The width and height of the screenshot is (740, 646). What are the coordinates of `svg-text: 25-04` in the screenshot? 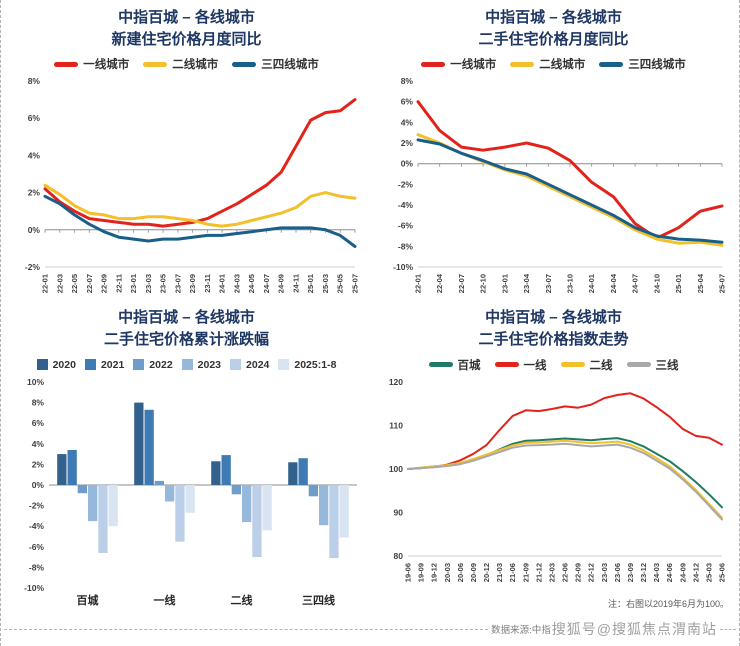 It's located at (699, 284).